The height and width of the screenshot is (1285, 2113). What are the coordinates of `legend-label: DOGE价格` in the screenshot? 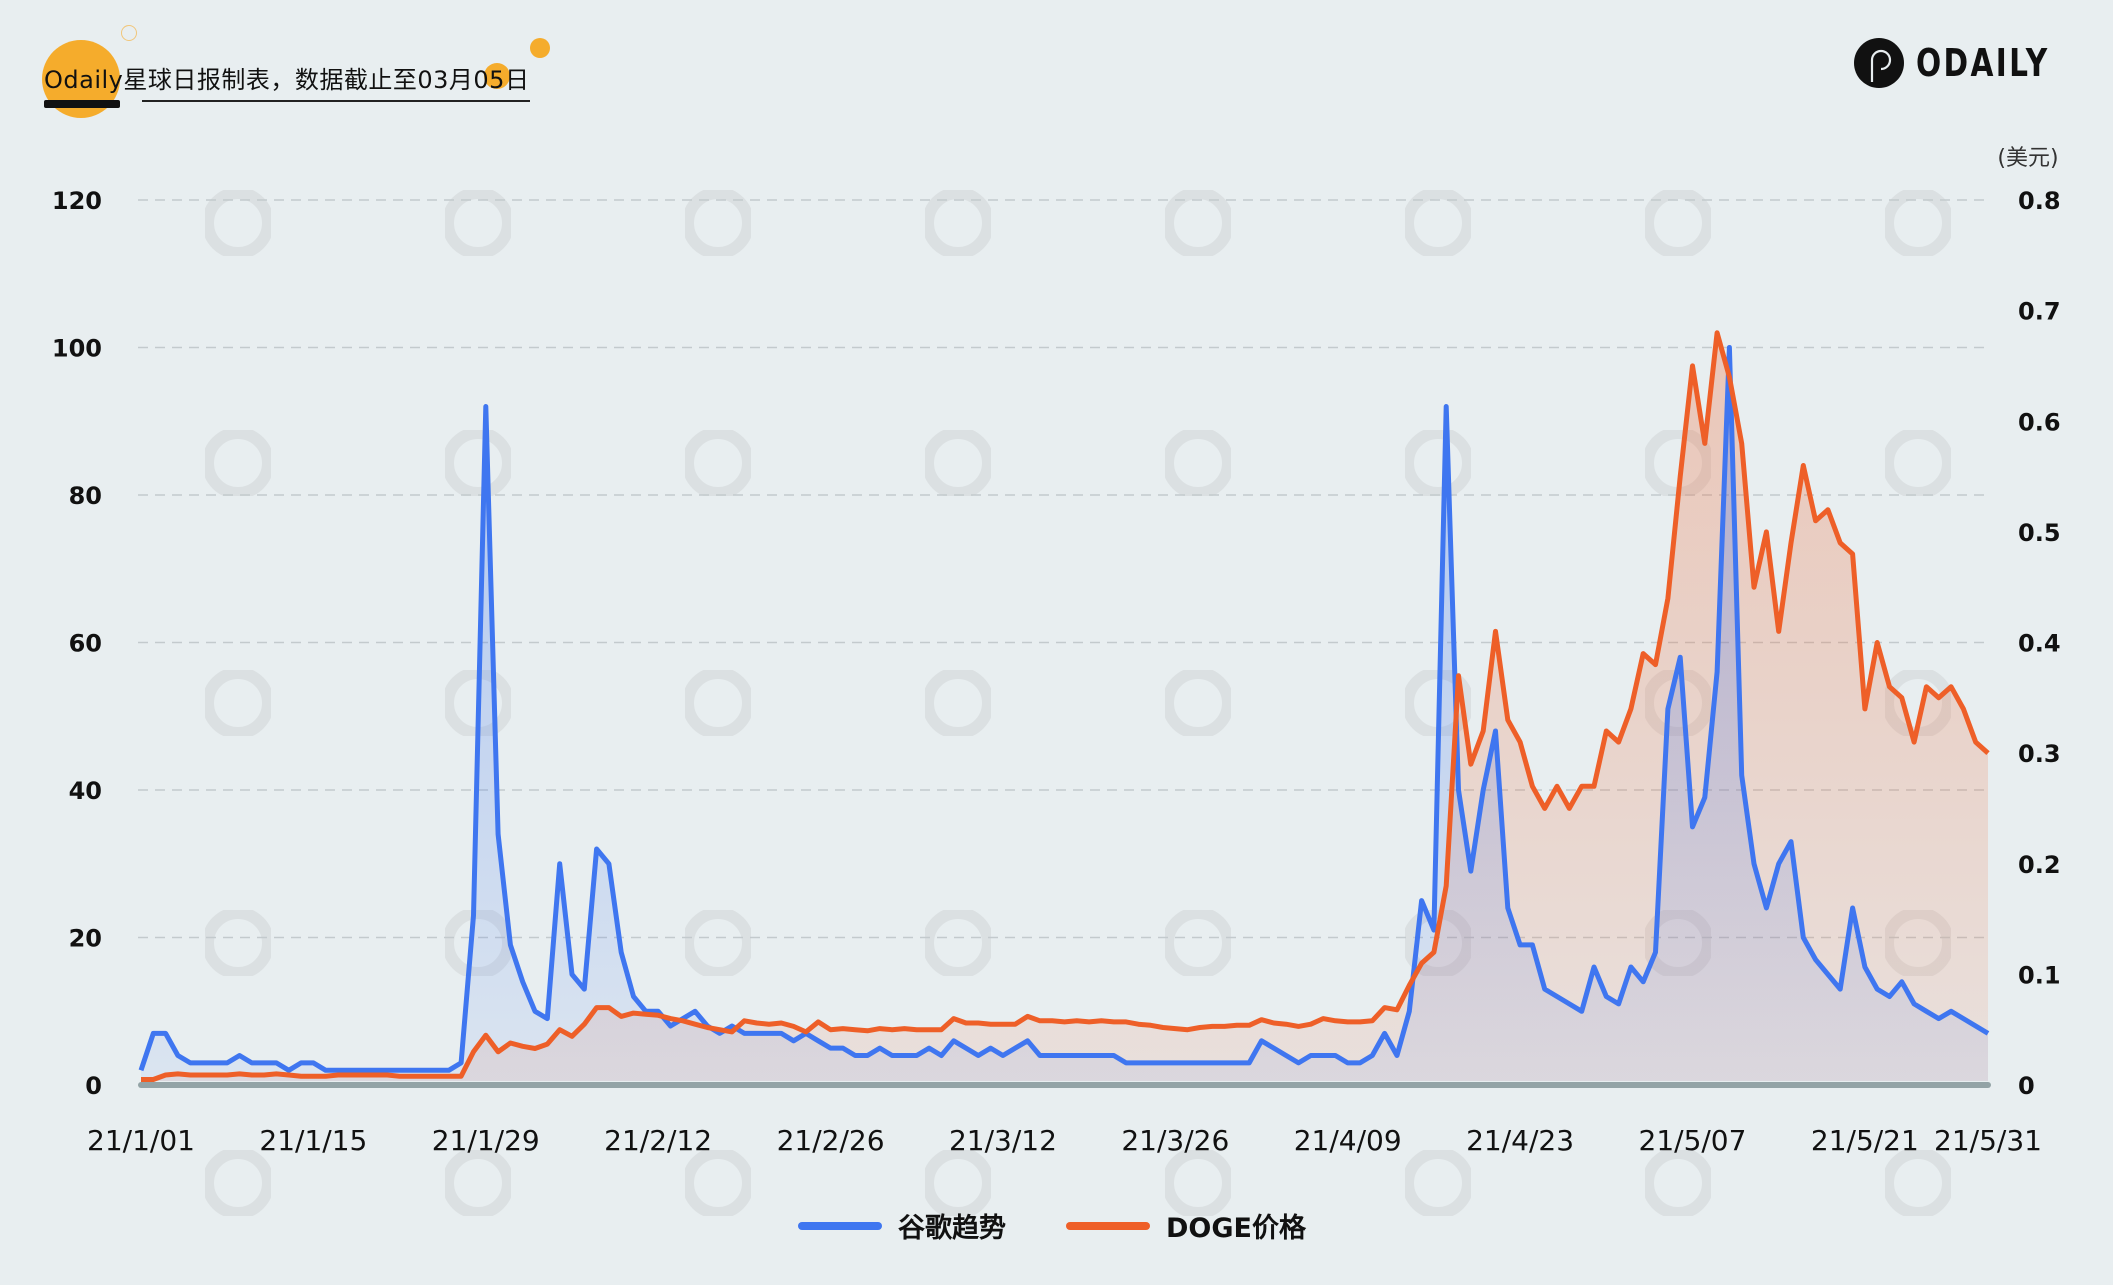 It's located at (1236, 1228).